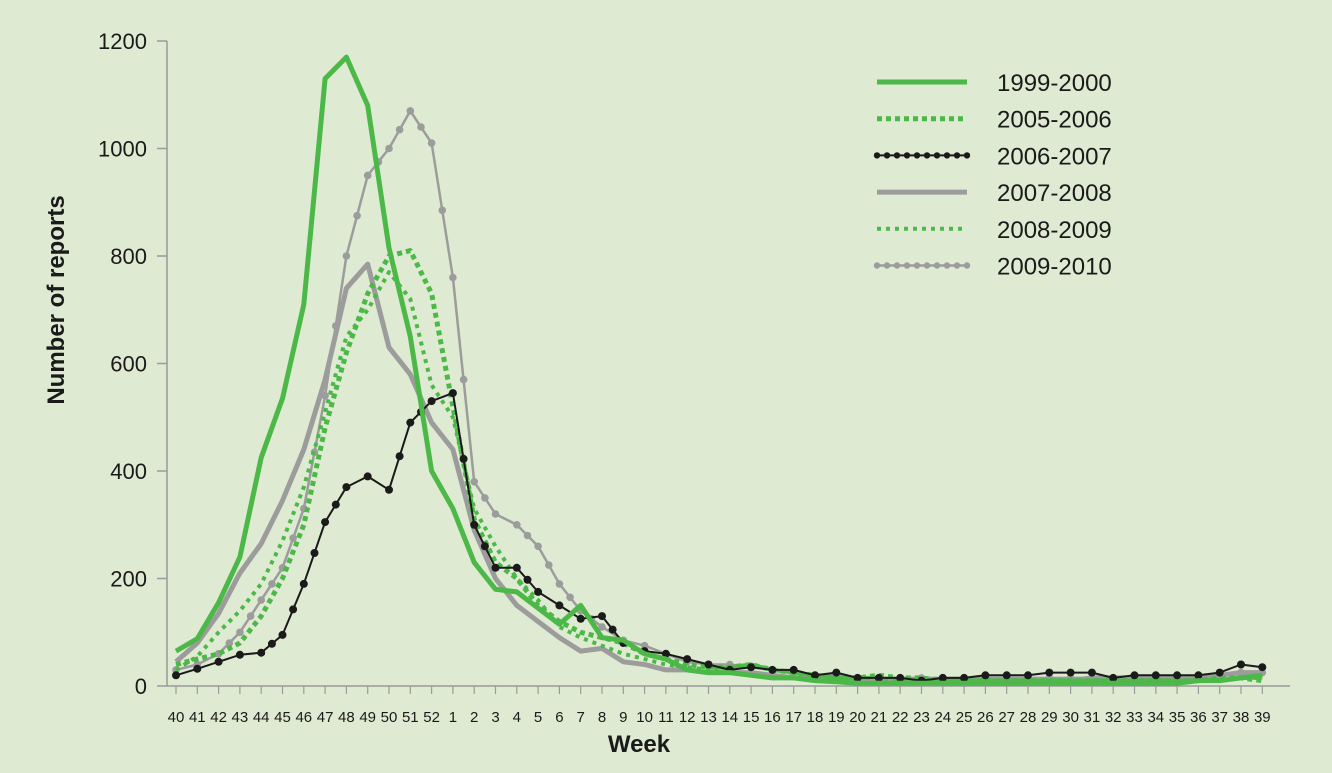  I want to click on x-tick-label: 6, so click(559, 717).